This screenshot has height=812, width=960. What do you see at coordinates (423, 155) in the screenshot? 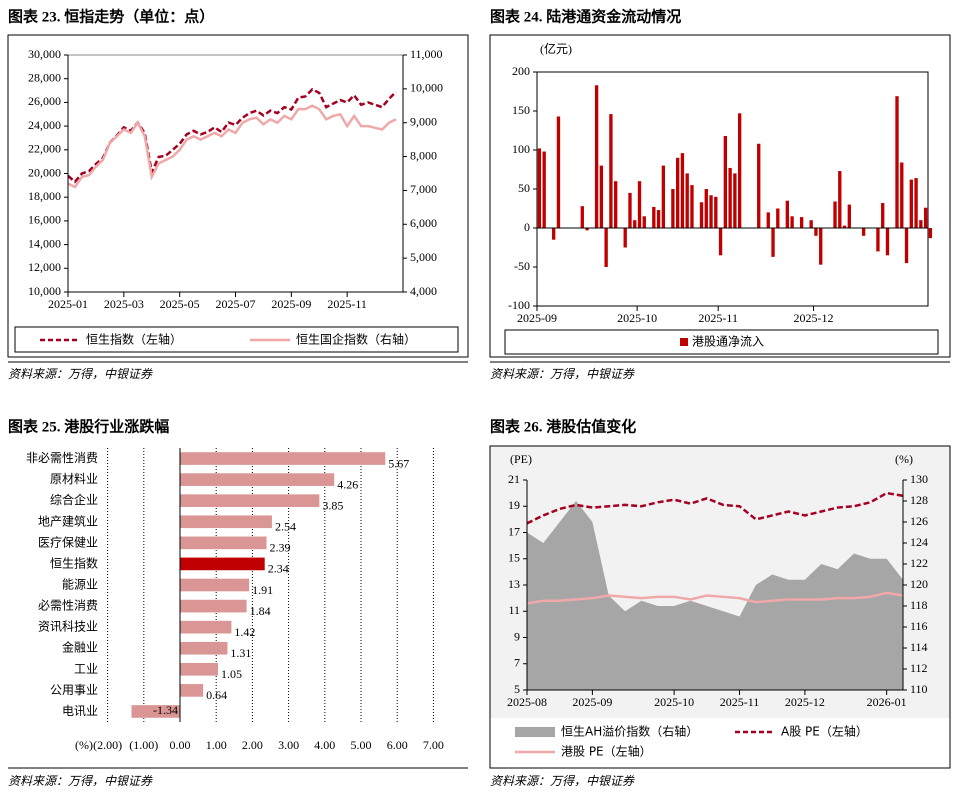
I see `y-tick-label: 8,000` at bounding box center [423, 155].